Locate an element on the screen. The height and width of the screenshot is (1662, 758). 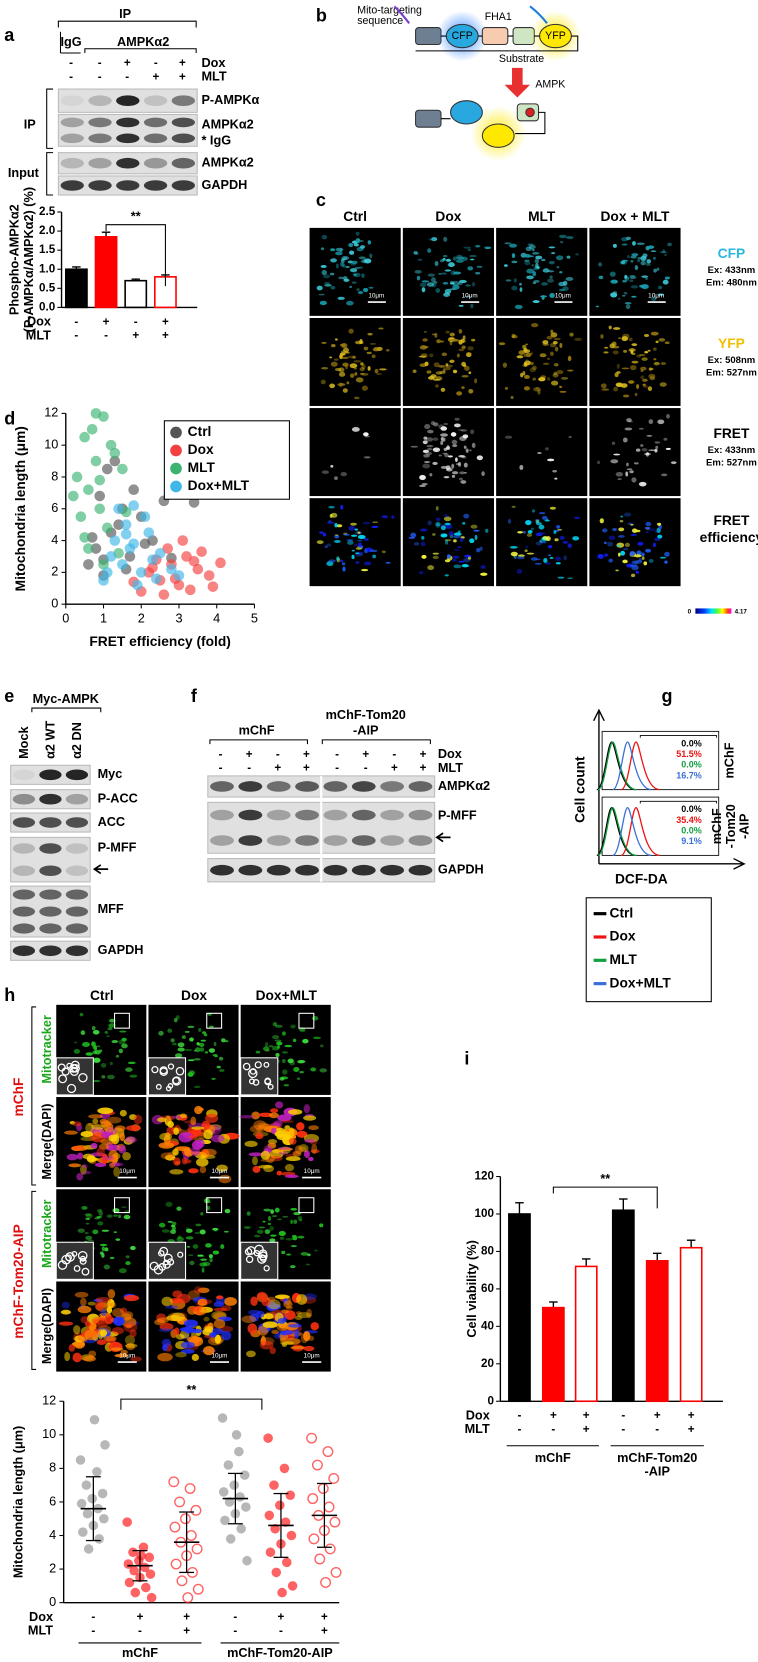
histogram-curve is located at coordinates (616, 832).